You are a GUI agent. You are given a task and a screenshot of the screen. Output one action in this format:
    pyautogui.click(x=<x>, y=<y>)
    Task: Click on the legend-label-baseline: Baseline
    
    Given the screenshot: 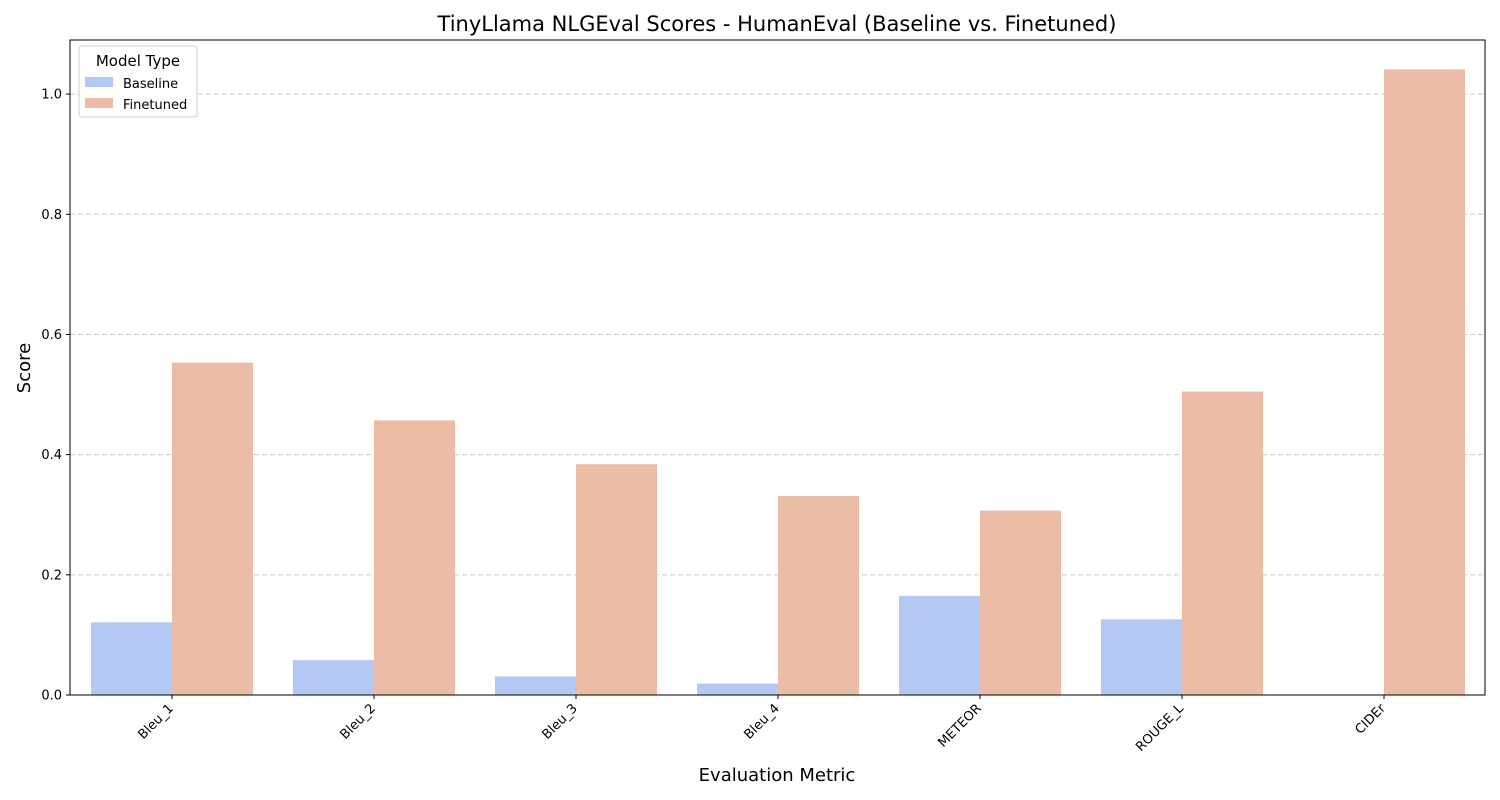 What is the action you would take?
    pyautogui.click(x=150, y=84)
    